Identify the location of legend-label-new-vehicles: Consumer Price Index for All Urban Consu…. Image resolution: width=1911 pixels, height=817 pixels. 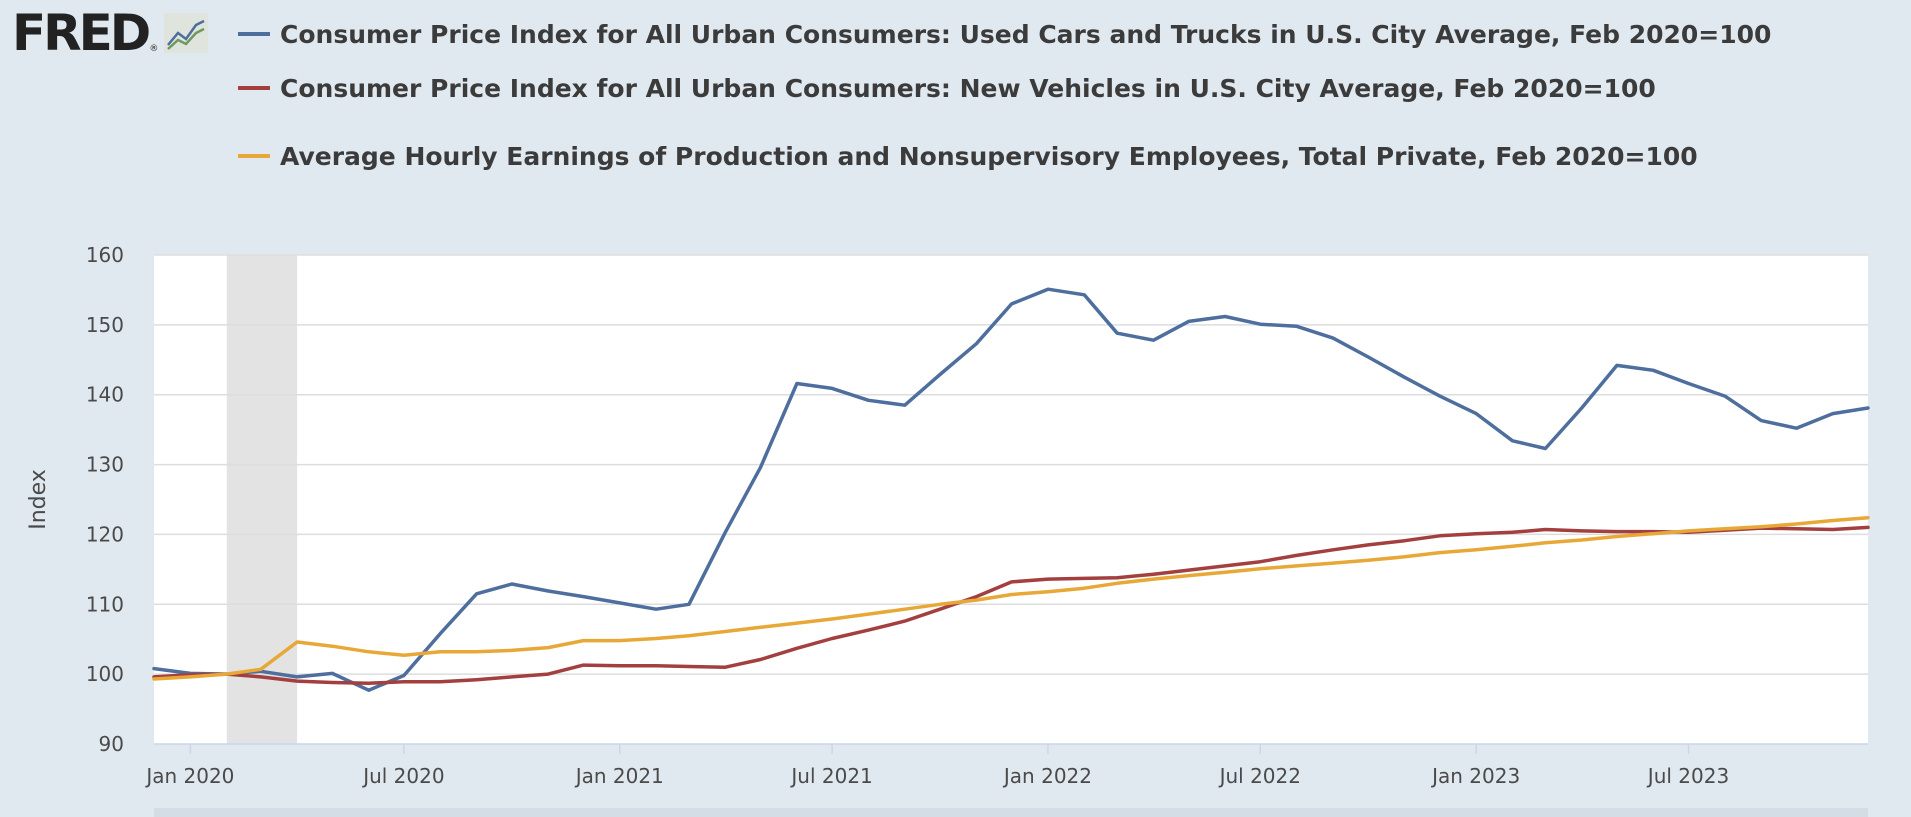
(968, 88).